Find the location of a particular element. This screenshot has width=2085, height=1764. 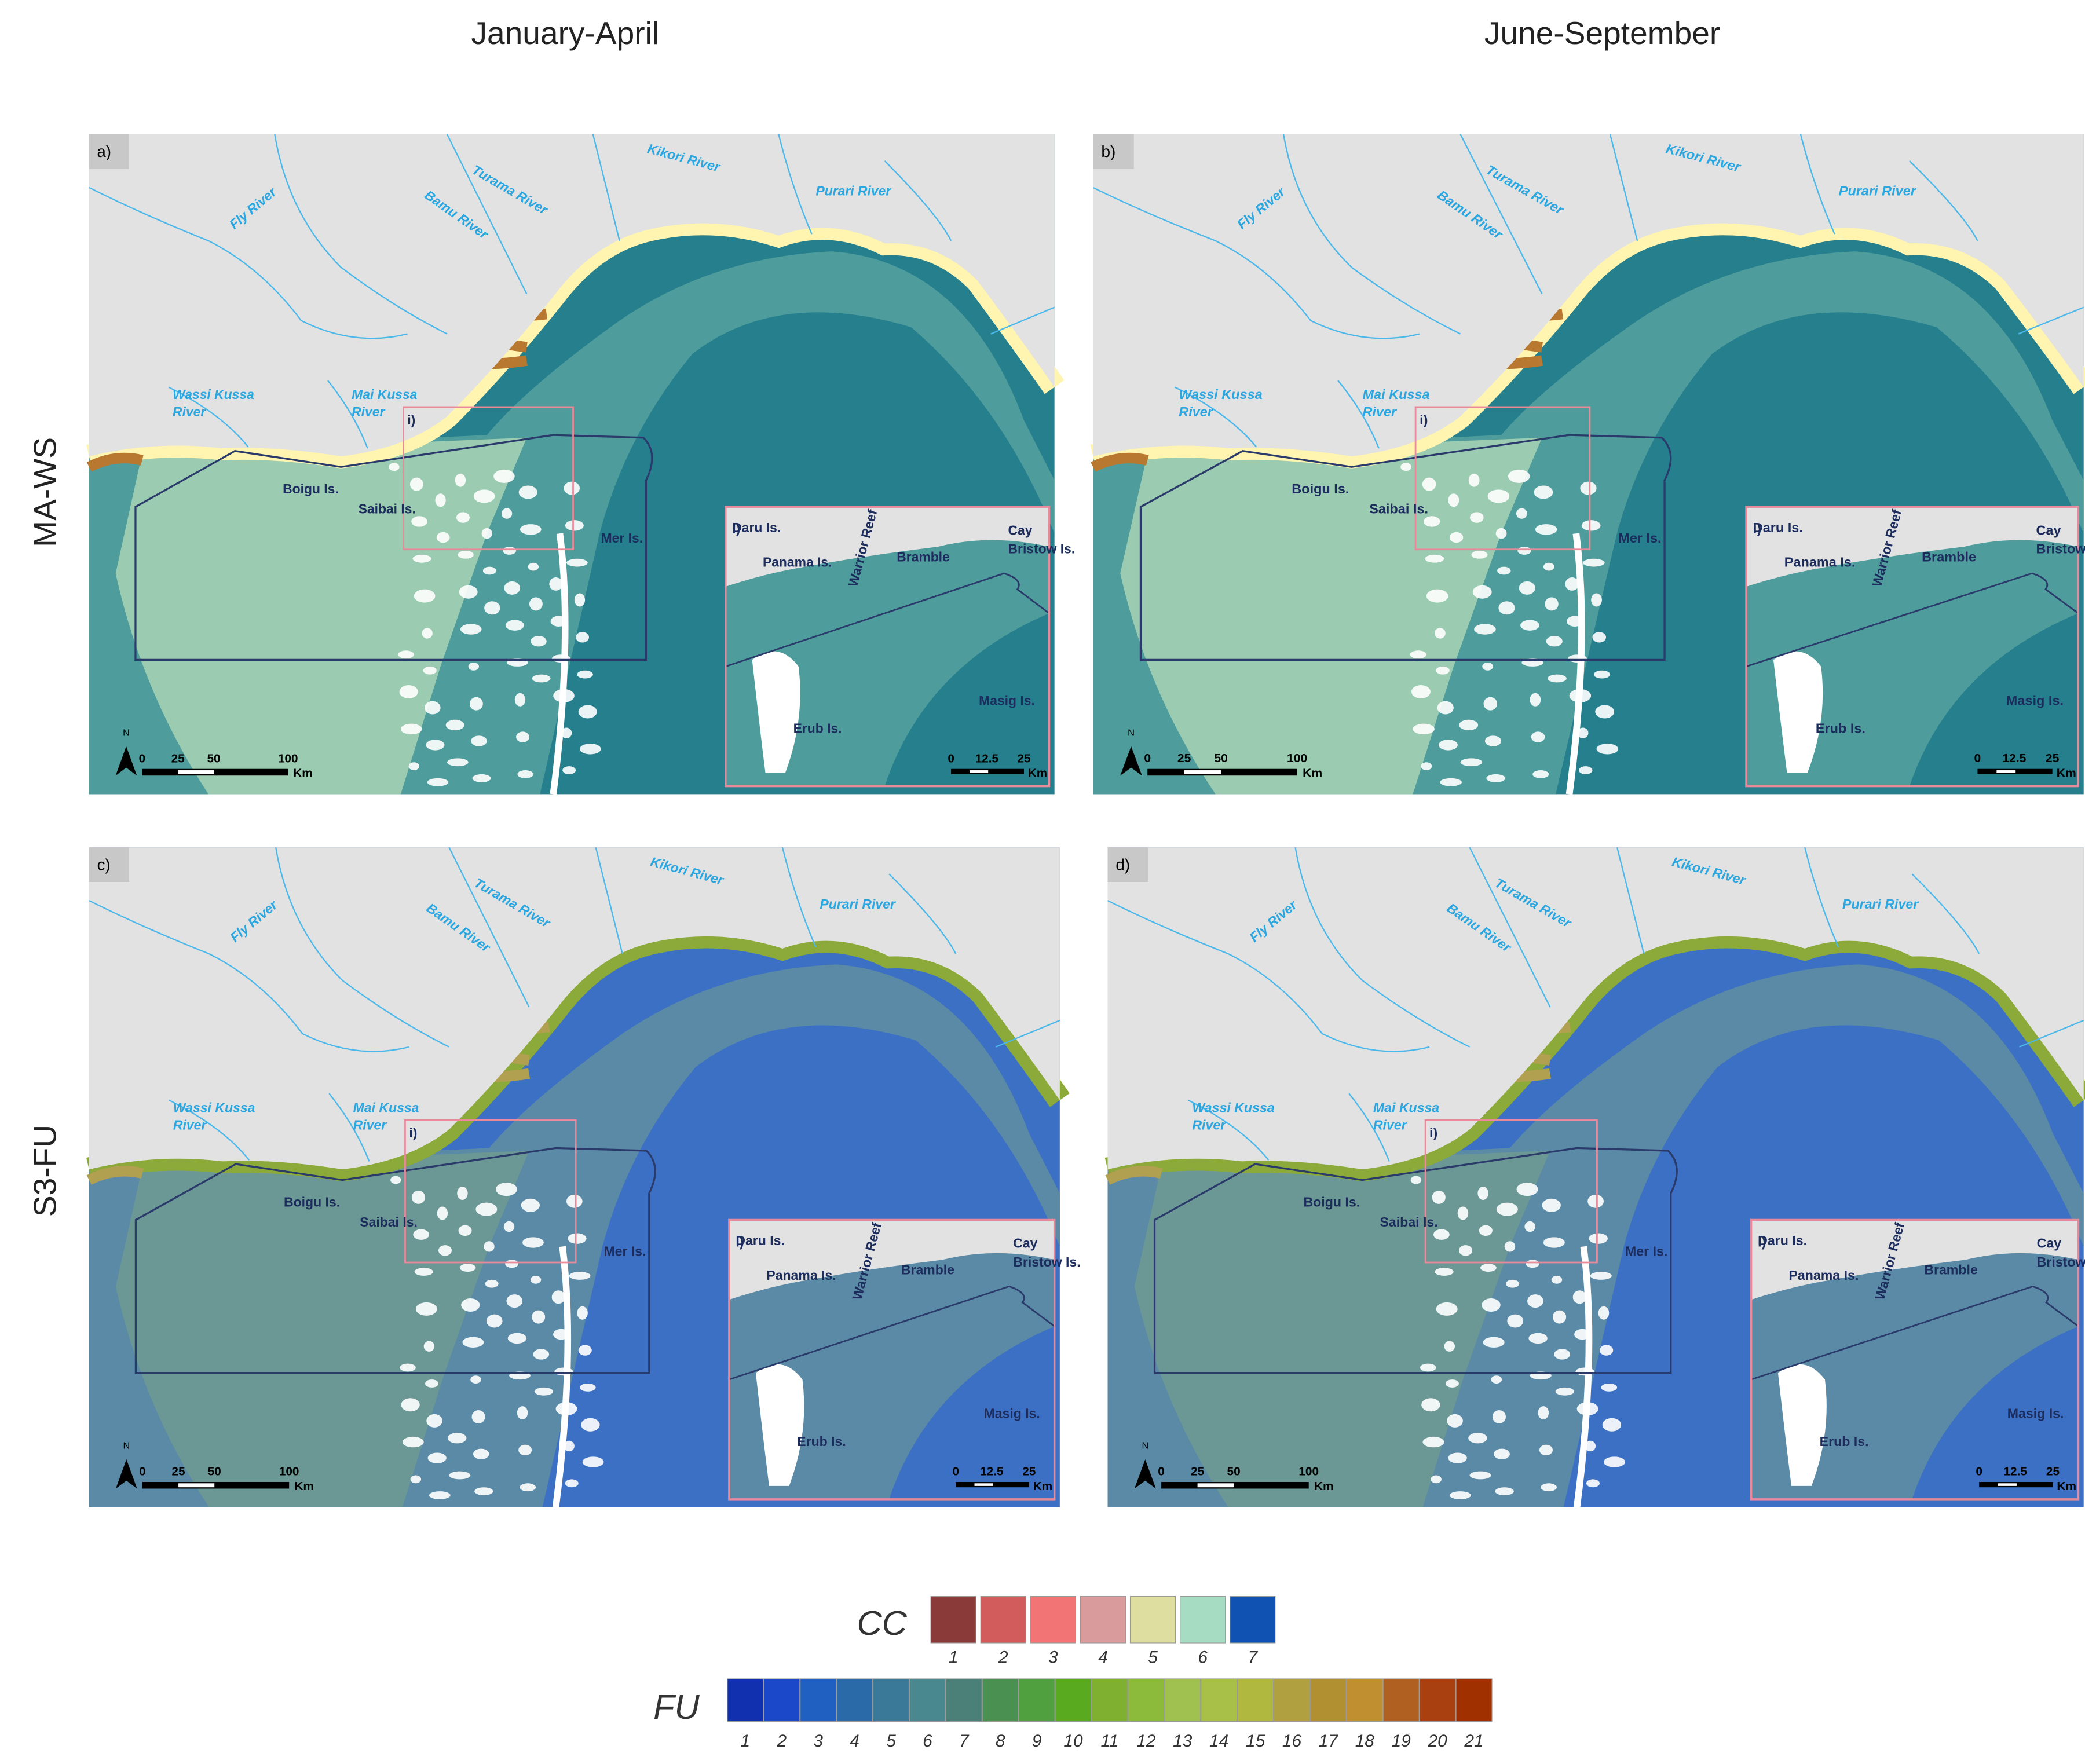

inset-frame is located at coordinates (1912, 647).